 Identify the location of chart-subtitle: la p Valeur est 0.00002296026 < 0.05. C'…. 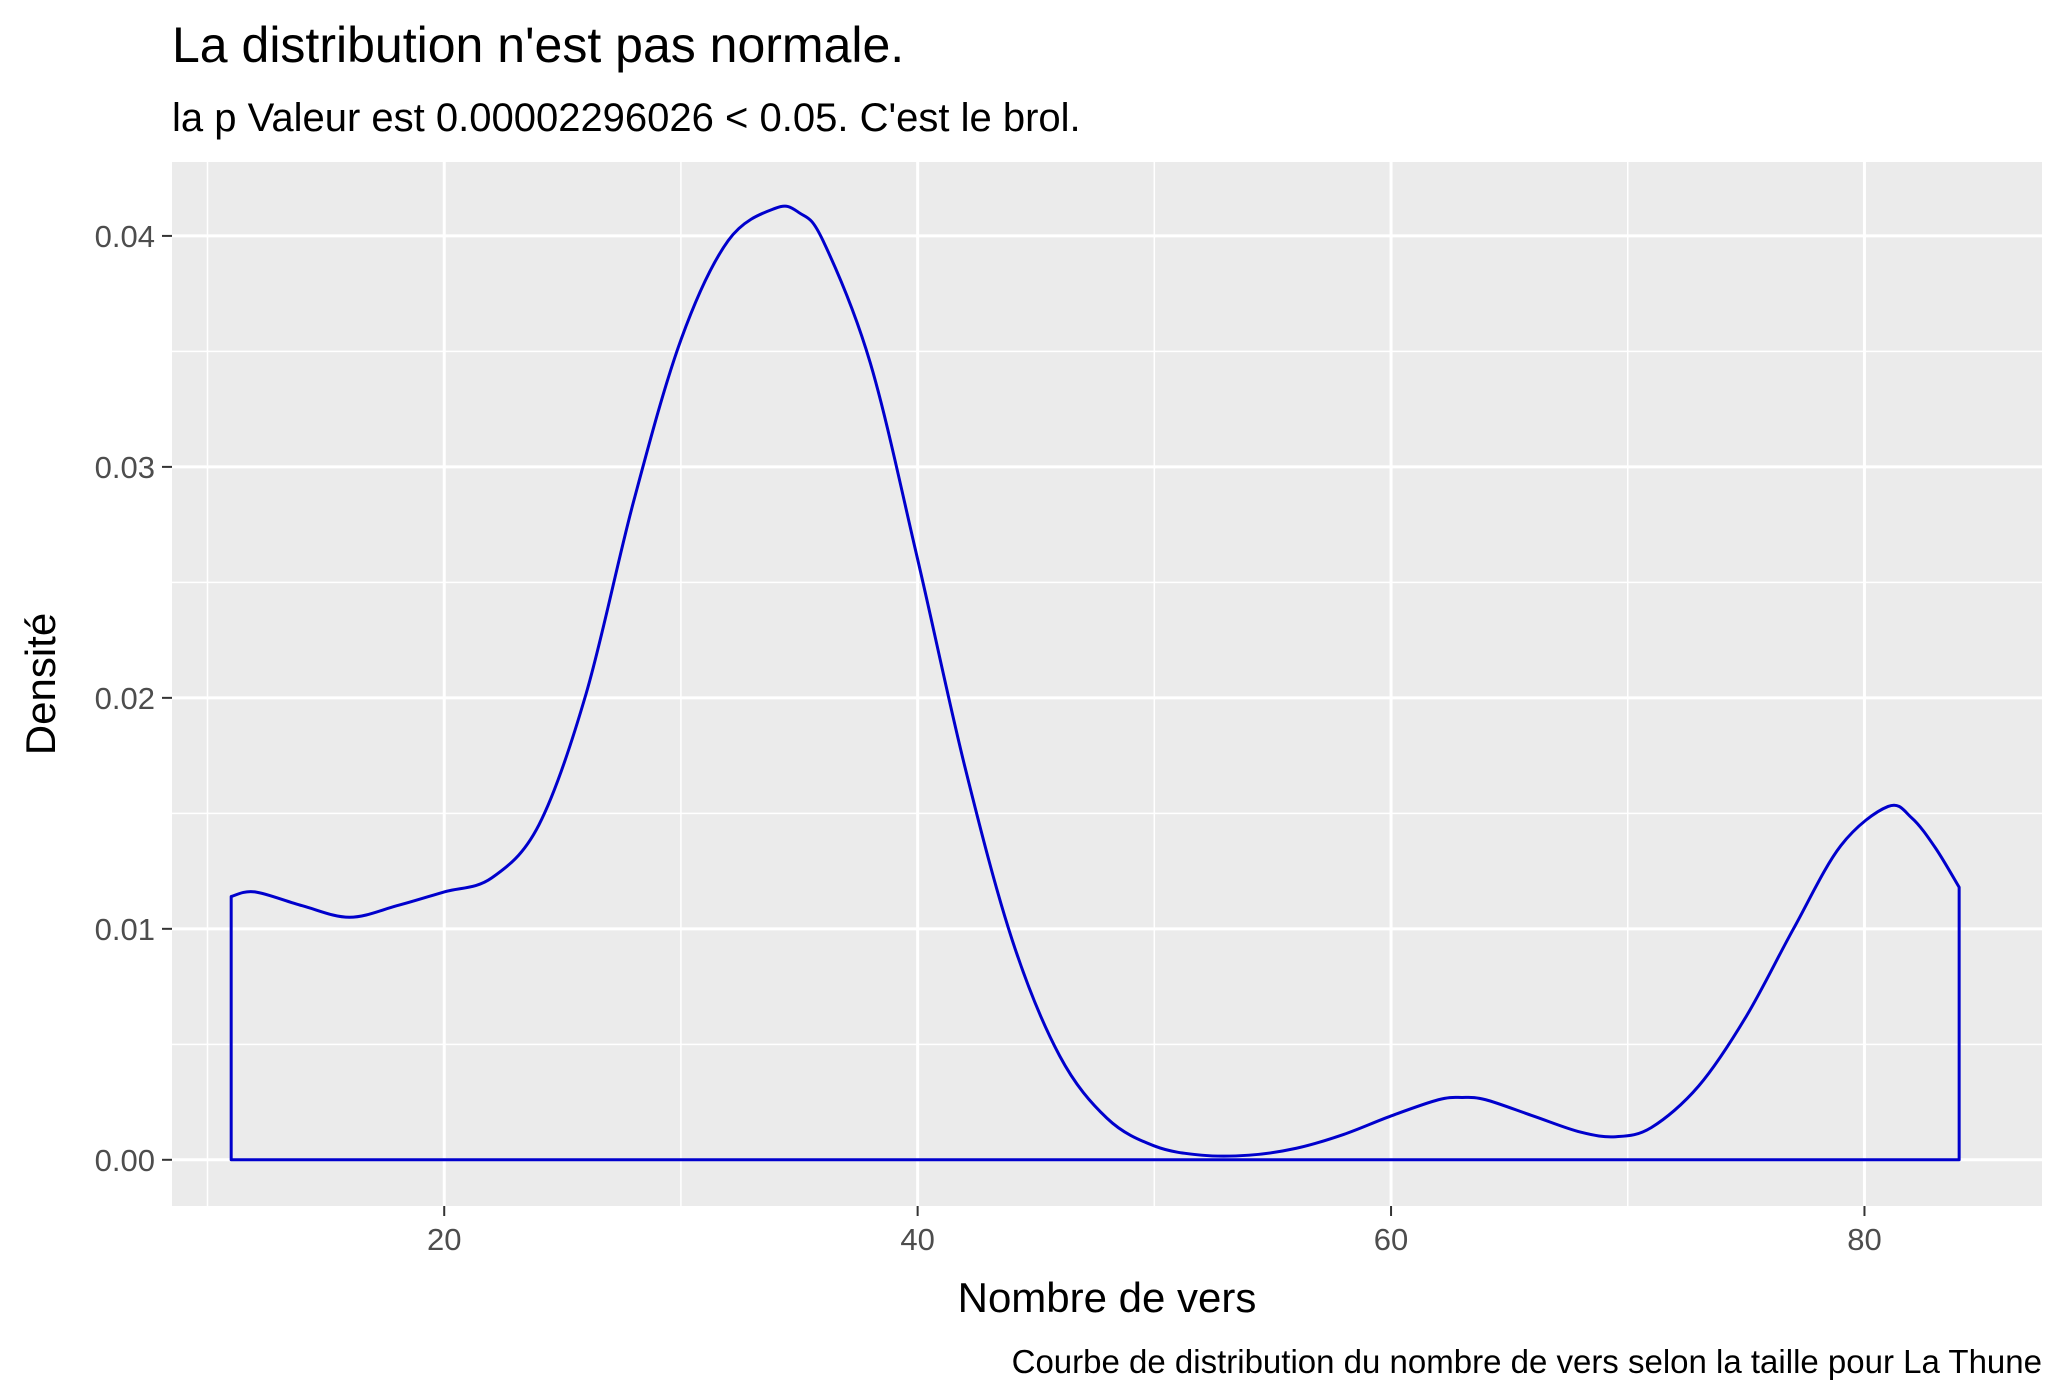
(626, 118).